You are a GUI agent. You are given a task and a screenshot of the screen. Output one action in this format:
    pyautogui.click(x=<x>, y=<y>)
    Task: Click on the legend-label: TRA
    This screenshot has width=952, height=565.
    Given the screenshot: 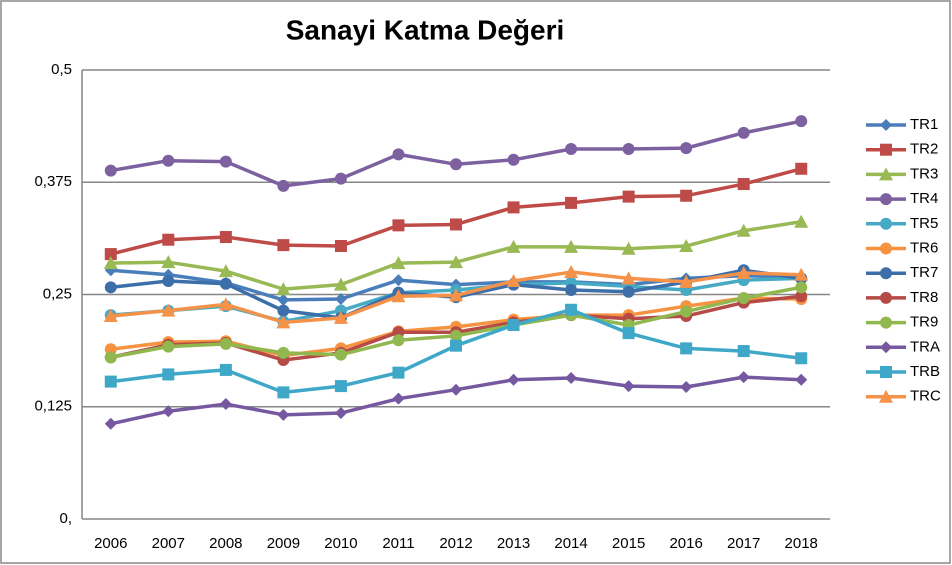 What is the action you would take?
    pyautogui.click(x=925, y=346)
    